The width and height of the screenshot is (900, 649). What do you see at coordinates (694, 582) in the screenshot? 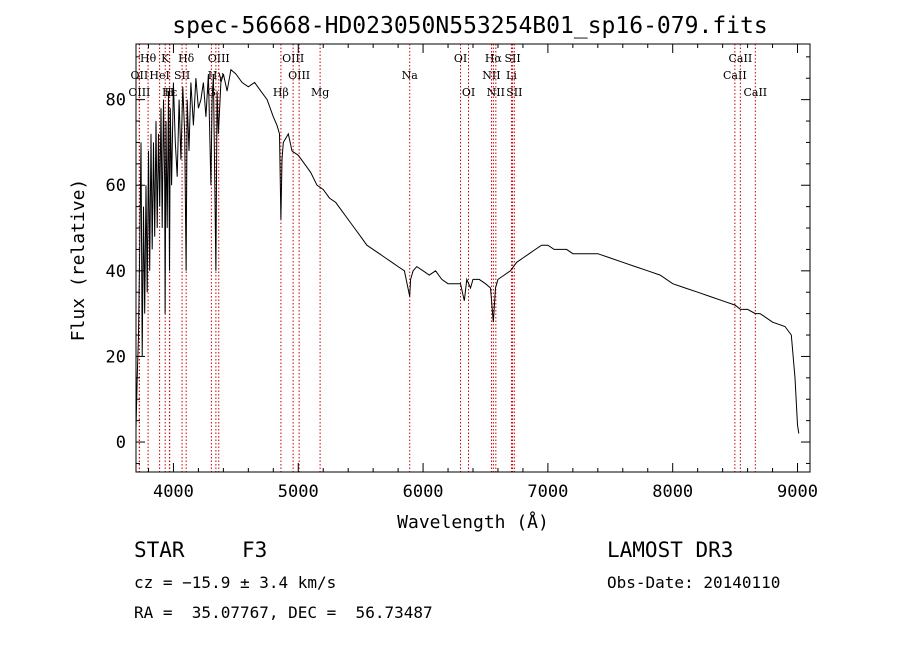
I see `obs-date: Obs-Date: 20140110` at bounding box center [694, 582].